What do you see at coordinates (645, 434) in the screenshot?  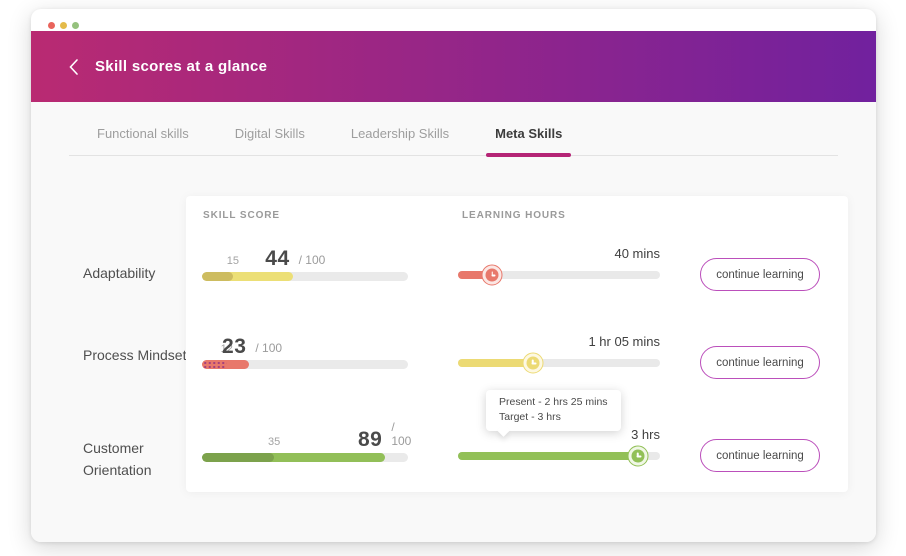 I see `learning-time-label: 3 hrs` at bounding box center [645, 434].